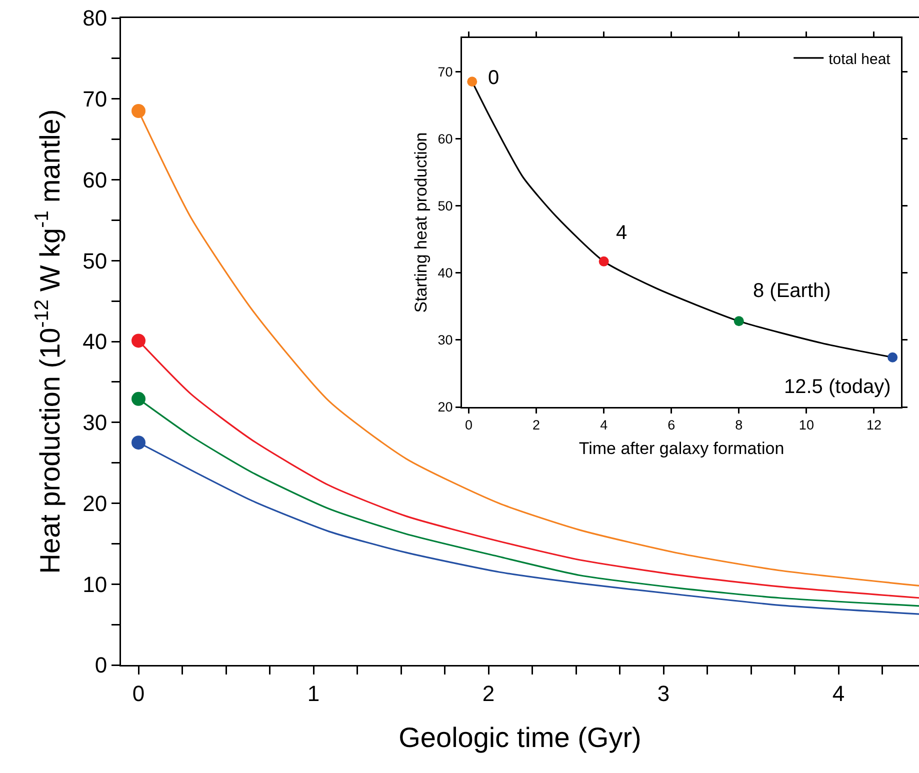 This screenshot has width=919, height=773. I want to click on x-tick-label: 8, so click(739, 425).